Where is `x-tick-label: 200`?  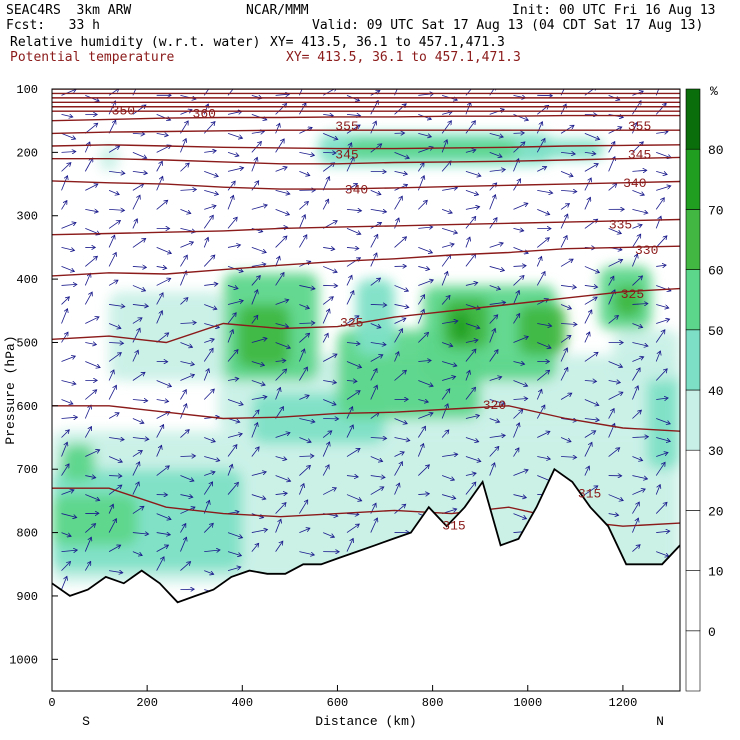
x-tick-label: 200 is located at coordinates (147, 703).